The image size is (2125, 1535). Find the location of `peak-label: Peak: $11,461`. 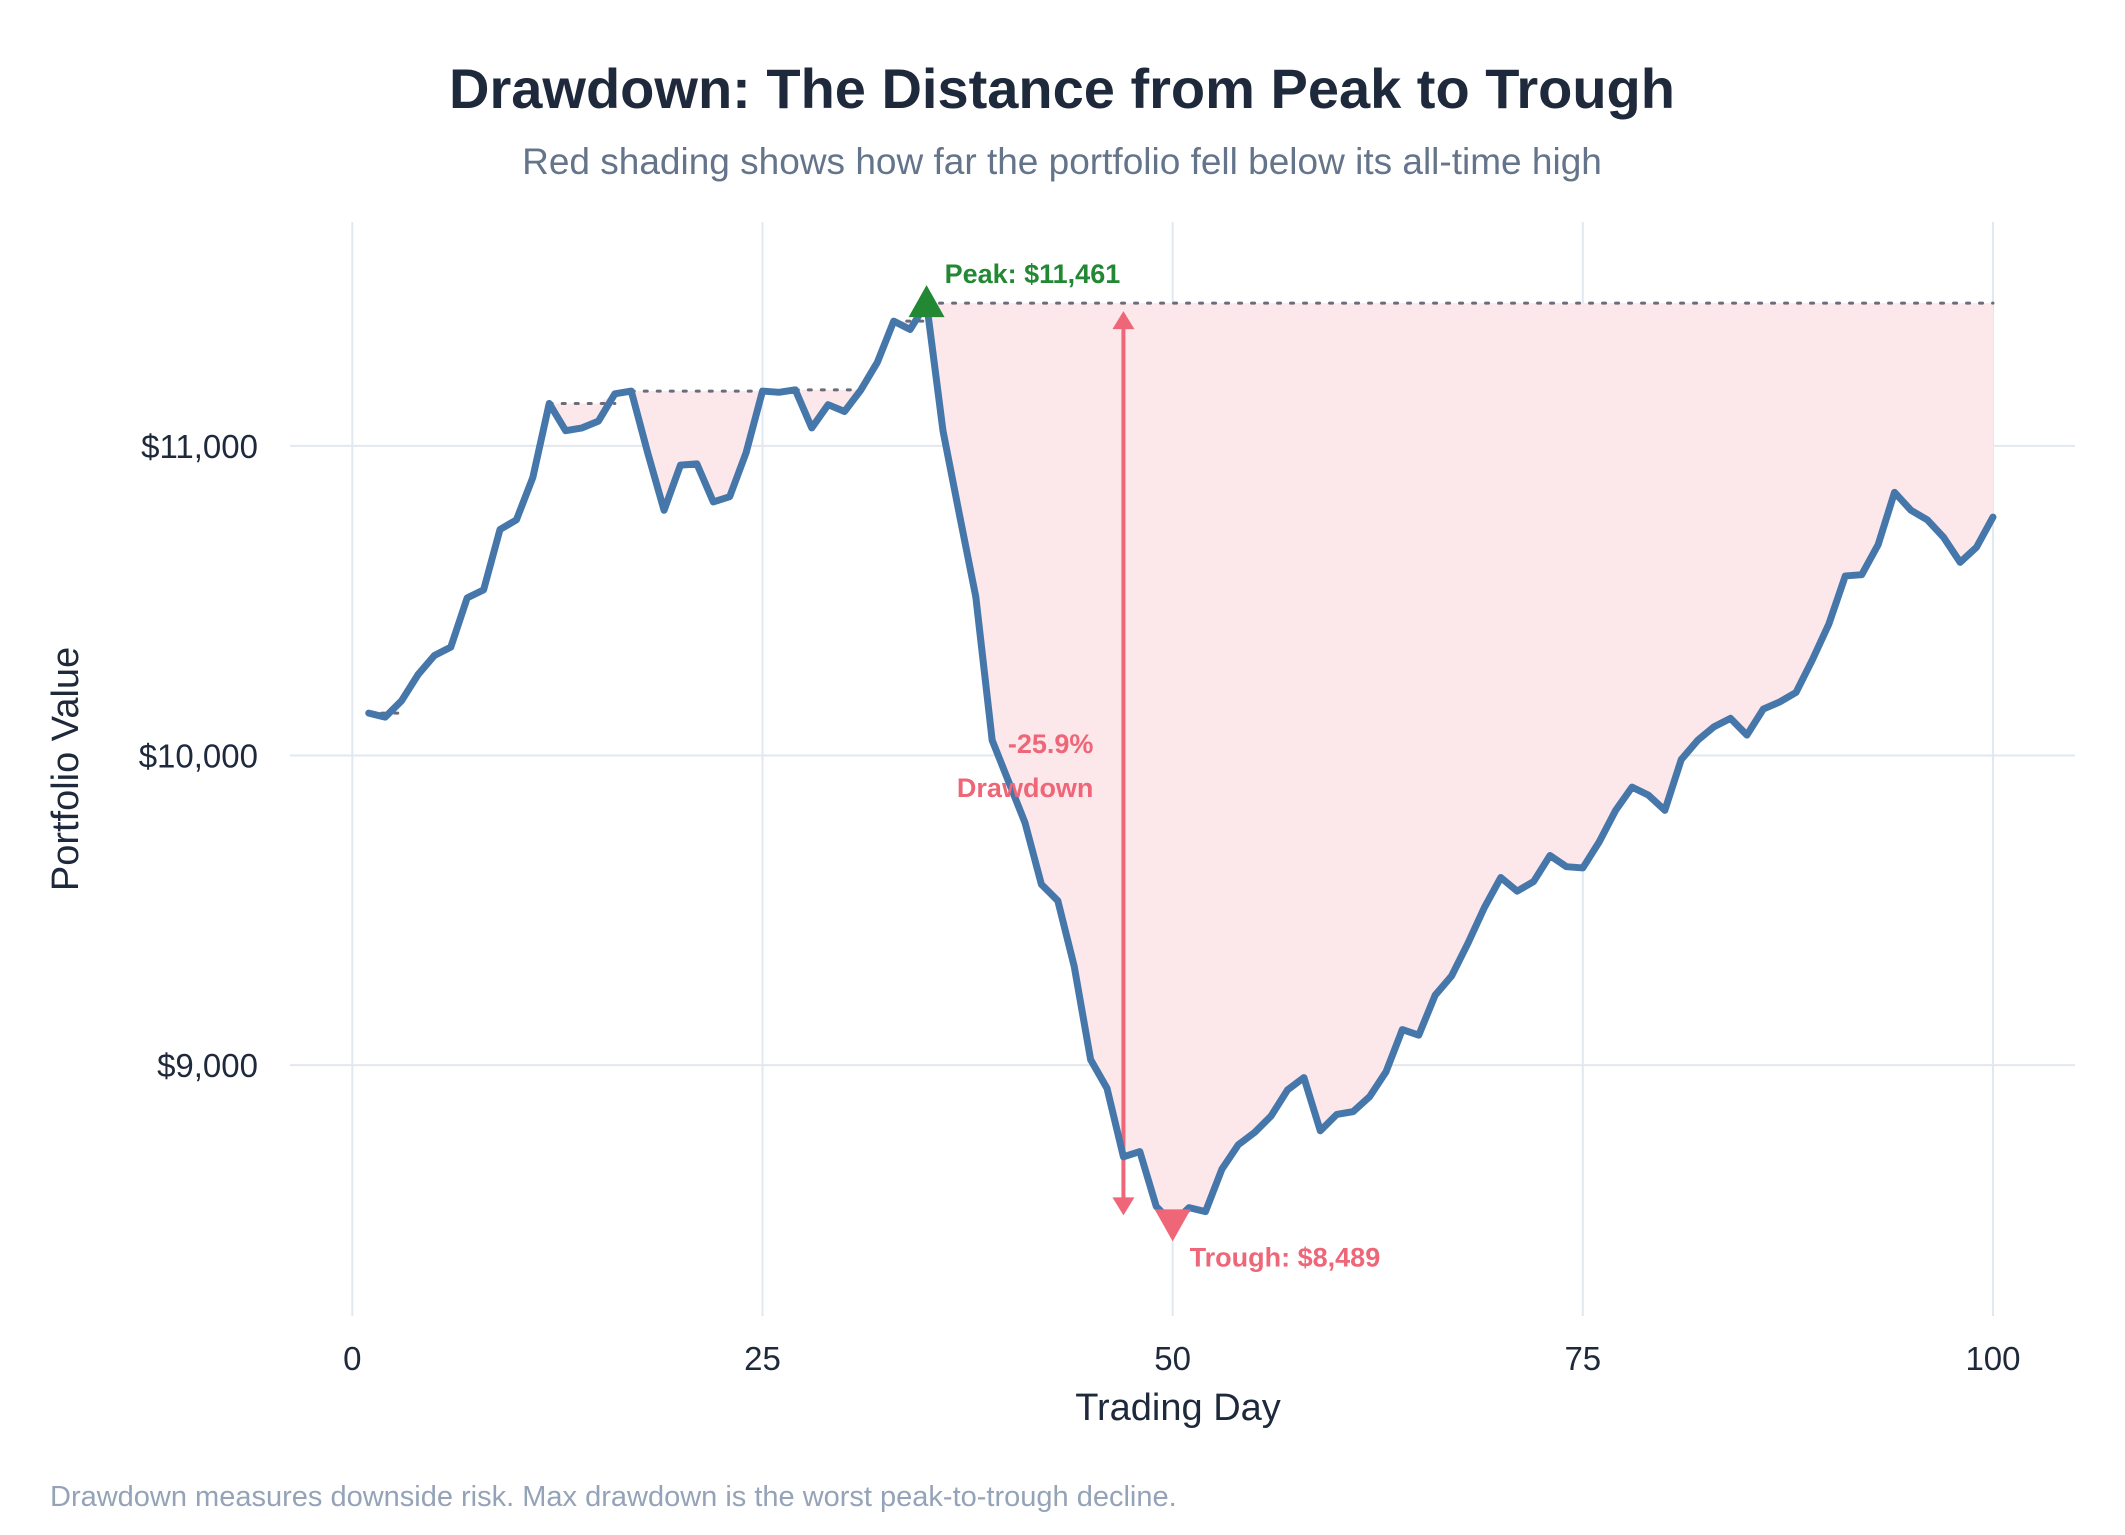

peak-label: Peak: $11,461 is located at coordinates (1033, 274).